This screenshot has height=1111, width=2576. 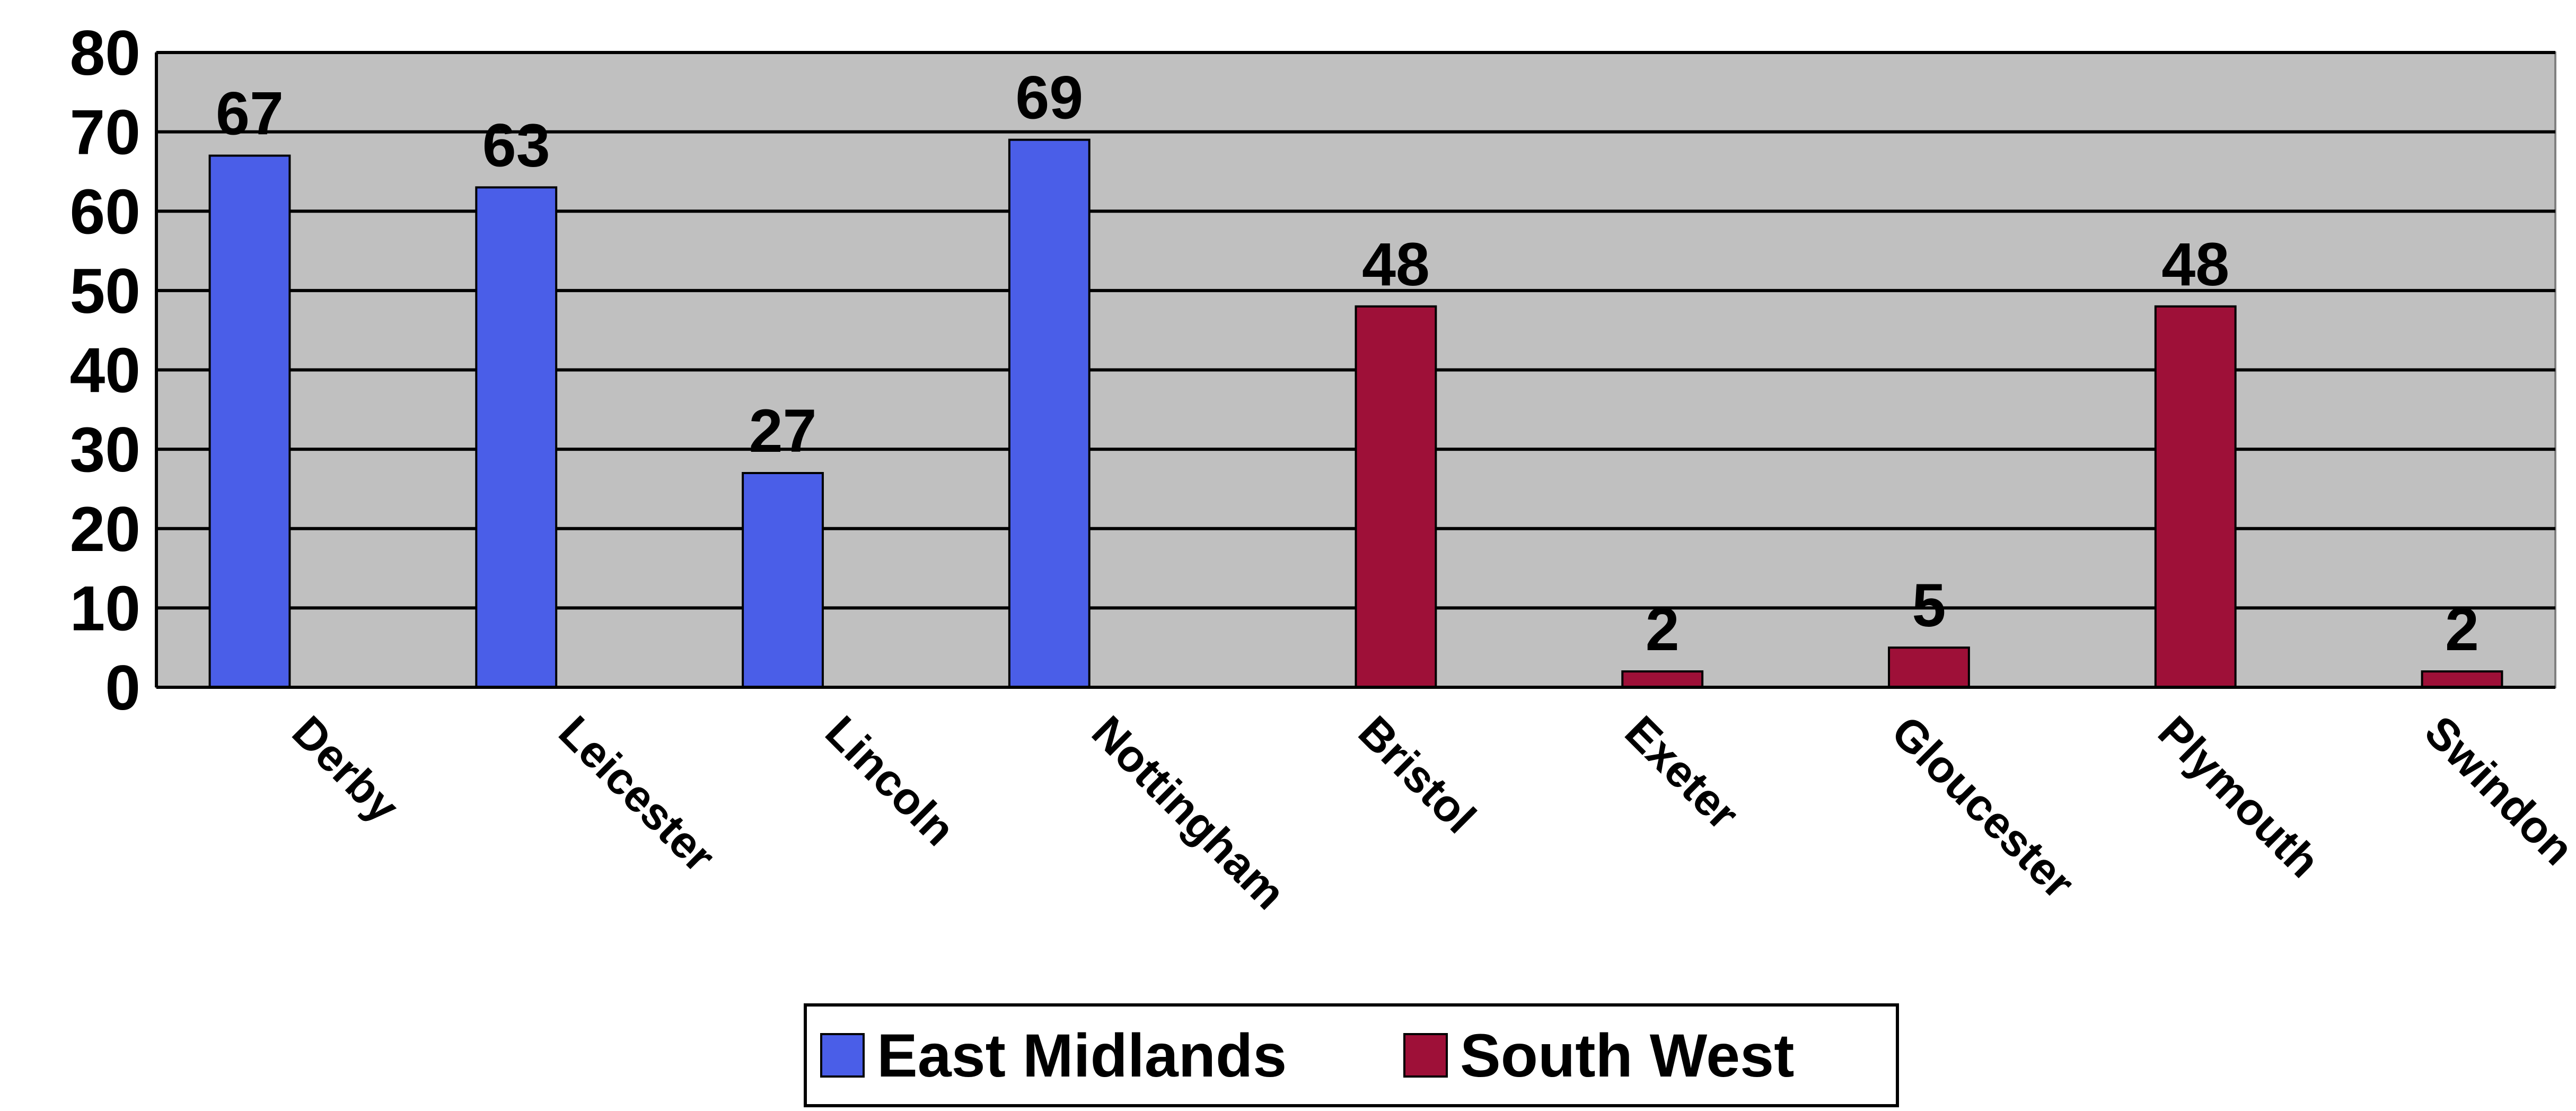 I want to click on x-tick-label: Swindon, so click(x=2495, y=790).